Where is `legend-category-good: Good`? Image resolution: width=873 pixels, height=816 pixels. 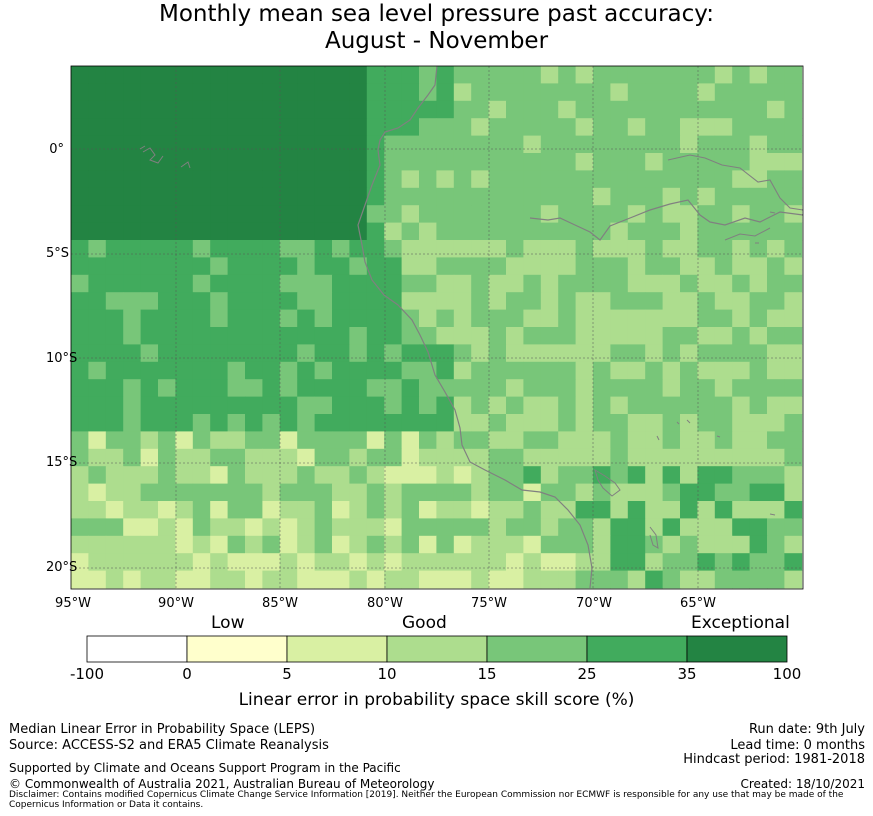
legend-category-good: Good is located at coordinates (424, 623).